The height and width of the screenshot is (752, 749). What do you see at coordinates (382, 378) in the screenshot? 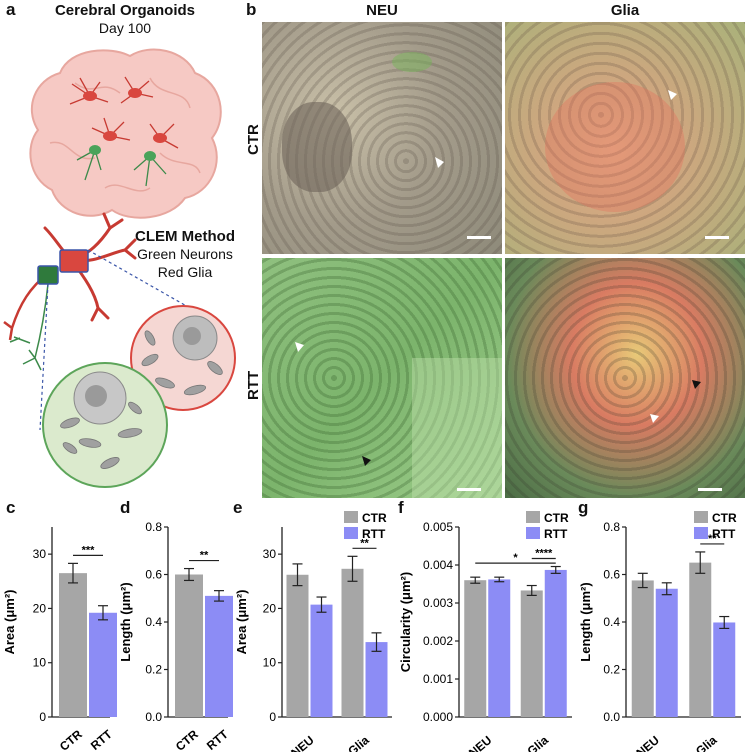
I see `micrograph-rtt-neu` at bounding box center [382, 378].